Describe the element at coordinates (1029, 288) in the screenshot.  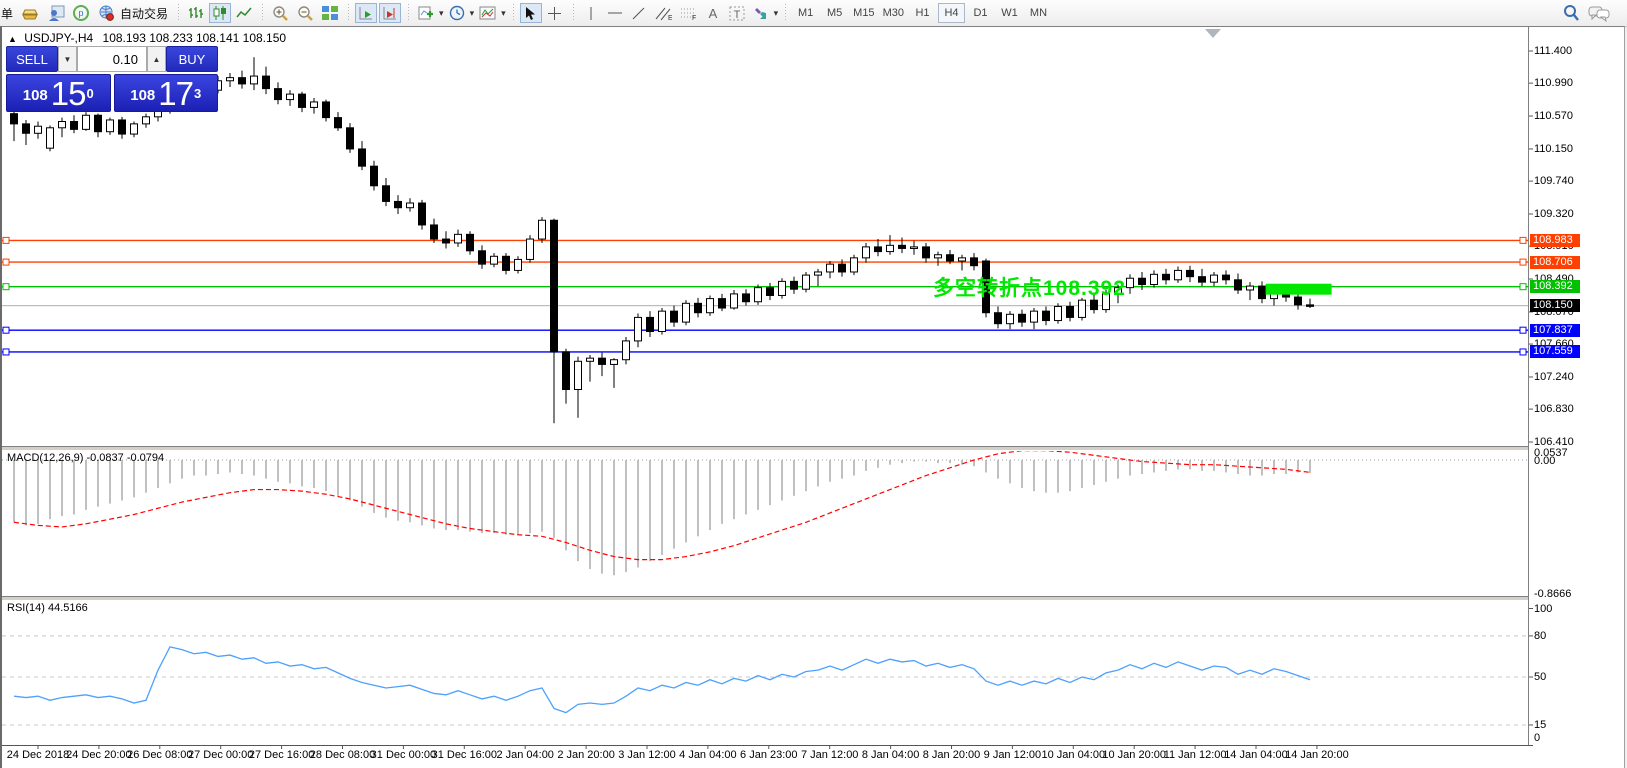
I see `pivot-annotation-text: 多空转折点108.392` at that location.